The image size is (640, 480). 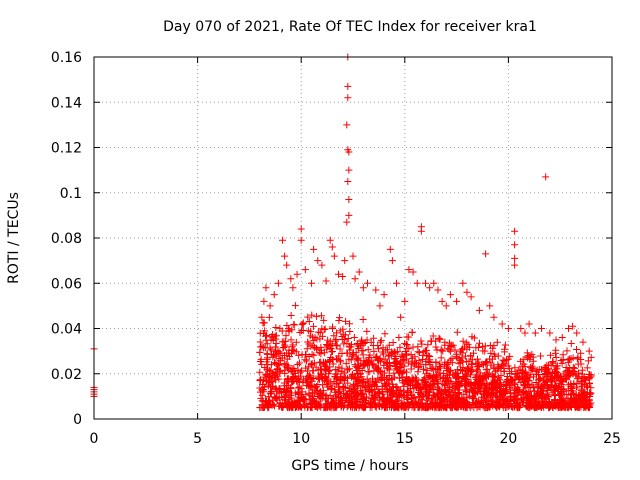 I want to click on x-tick-label: 20, so click(x=508, y=439).